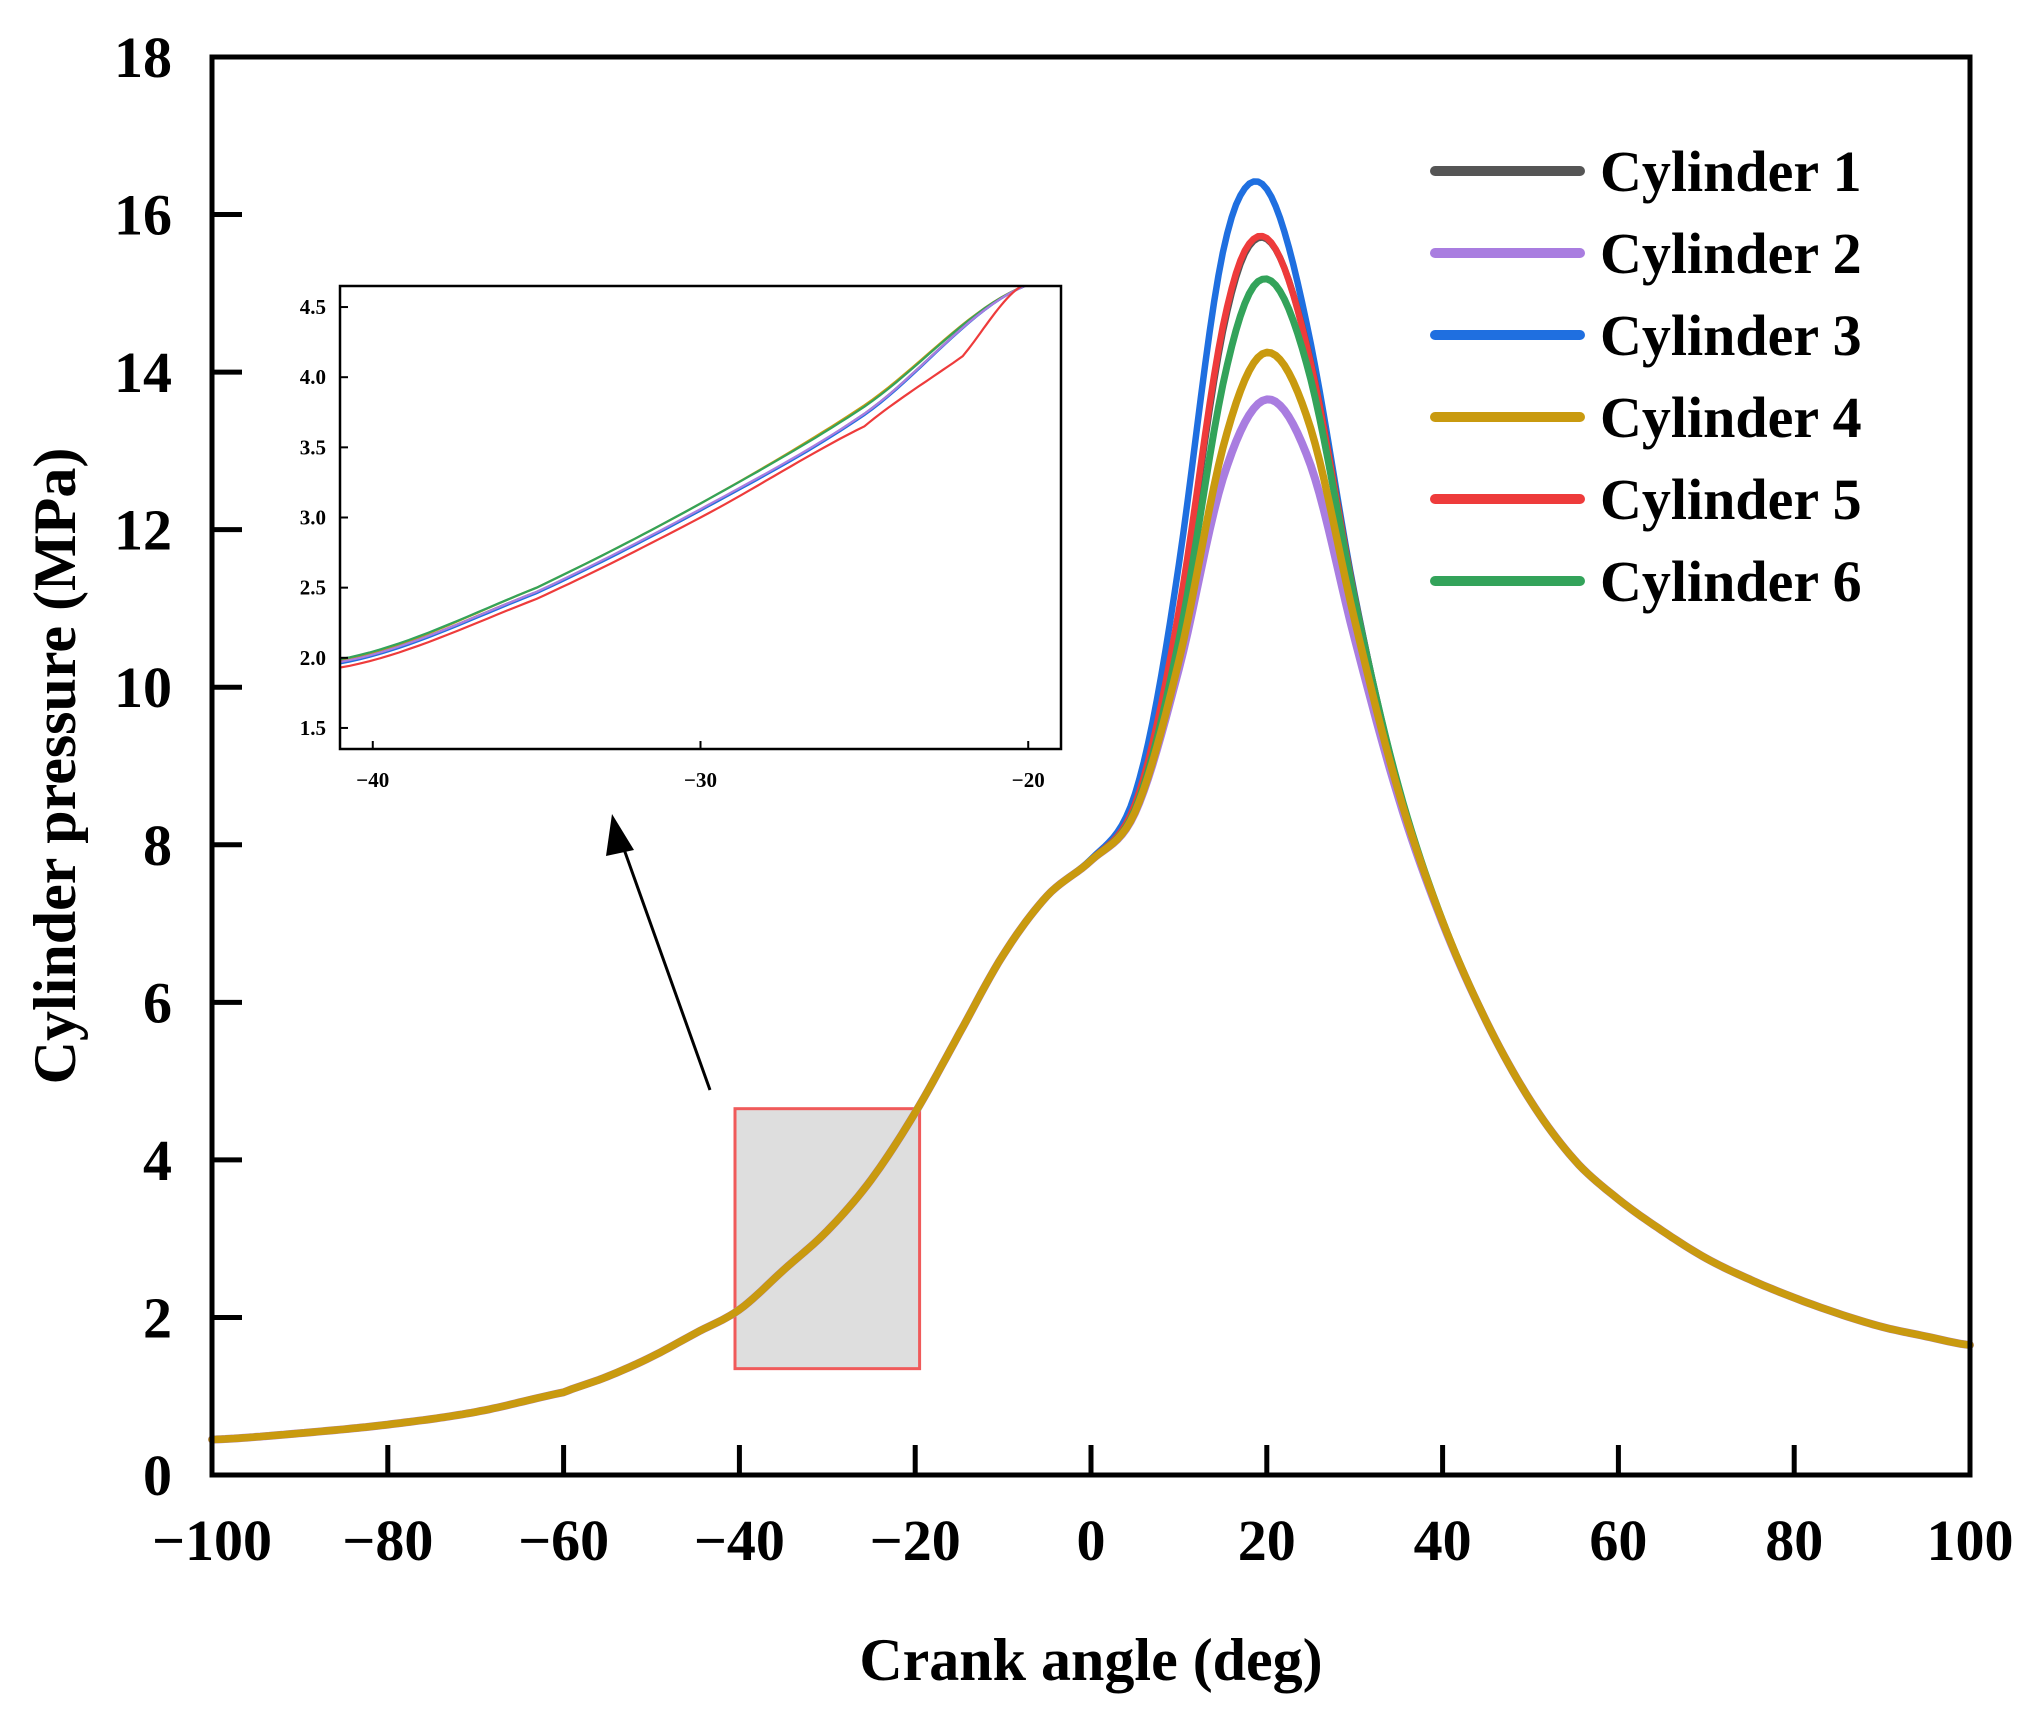 The height and width of the screenshot is (1717, 2040). I want to click on zoom-arrow-head, so click(620, 835).